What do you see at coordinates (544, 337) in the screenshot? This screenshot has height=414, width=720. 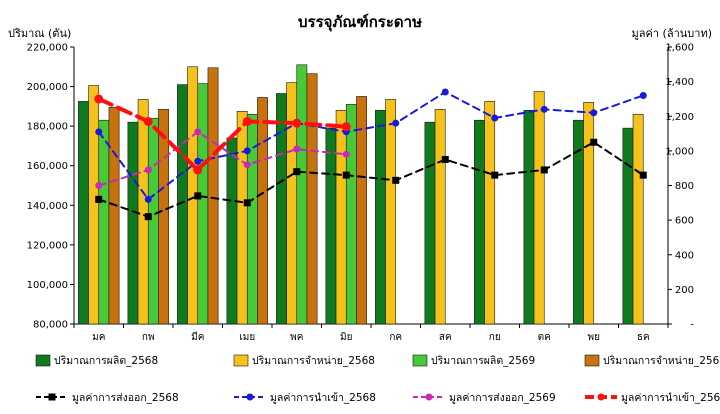 I see `x-tick-label: ตค` at bounding box center [544, 337].